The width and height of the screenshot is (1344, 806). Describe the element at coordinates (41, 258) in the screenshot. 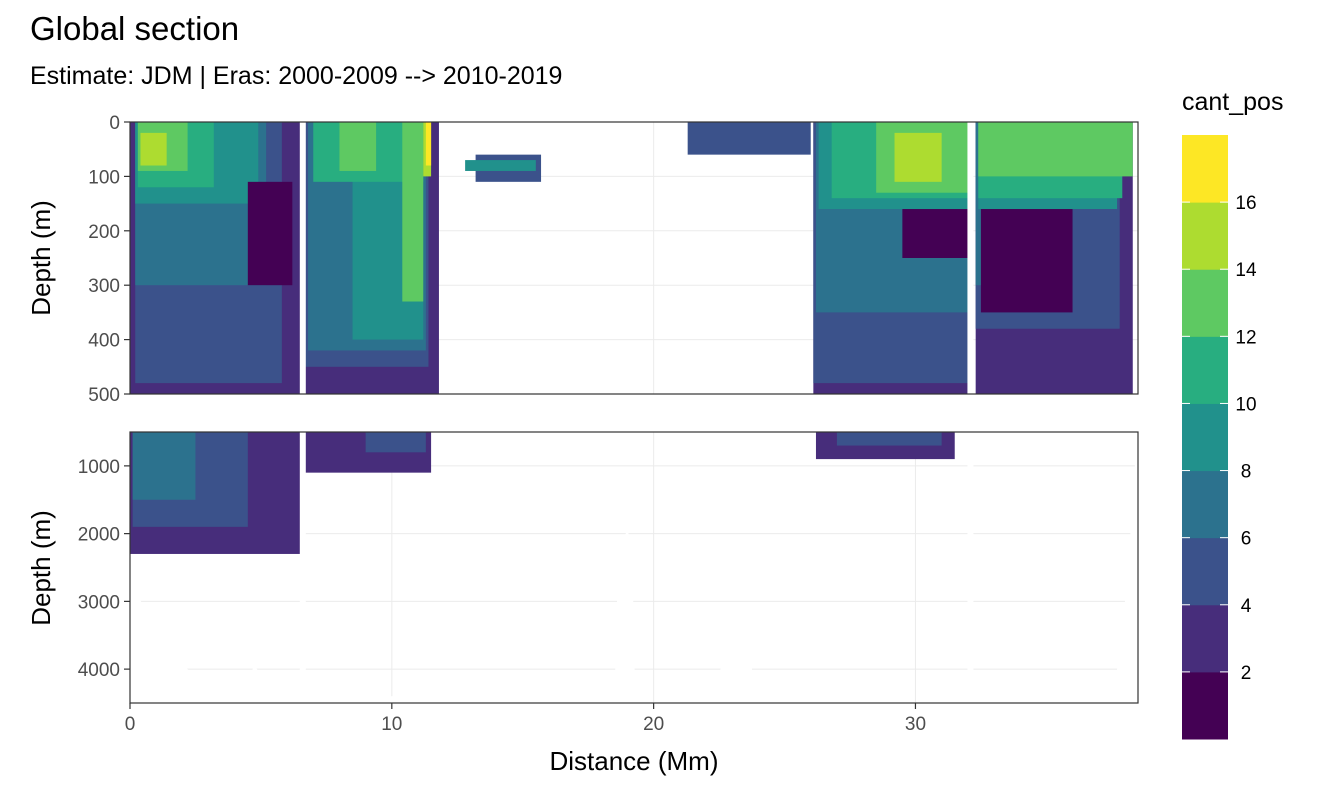

I see `y-axis-label-upper: Depth (m)` at that location.